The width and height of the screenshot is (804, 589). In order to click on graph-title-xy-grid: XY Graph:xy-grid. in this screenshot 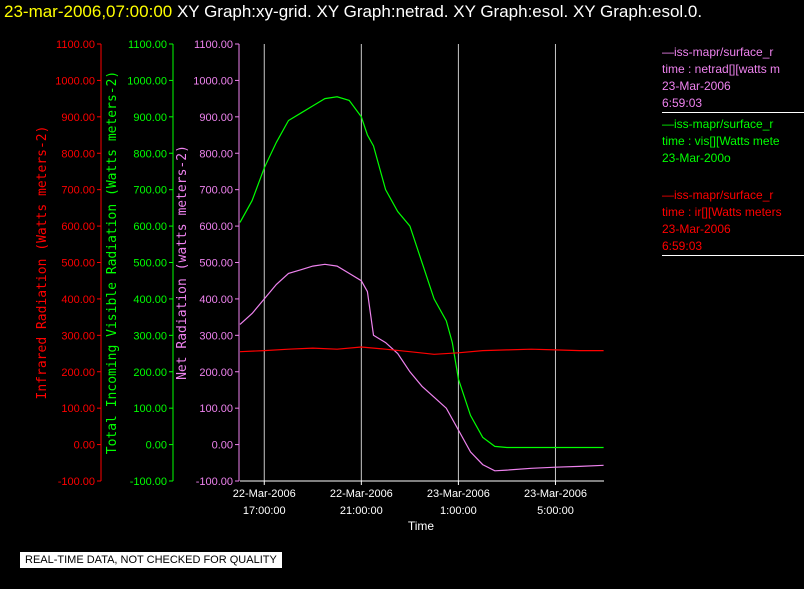, I will do `click(244, 11)`.